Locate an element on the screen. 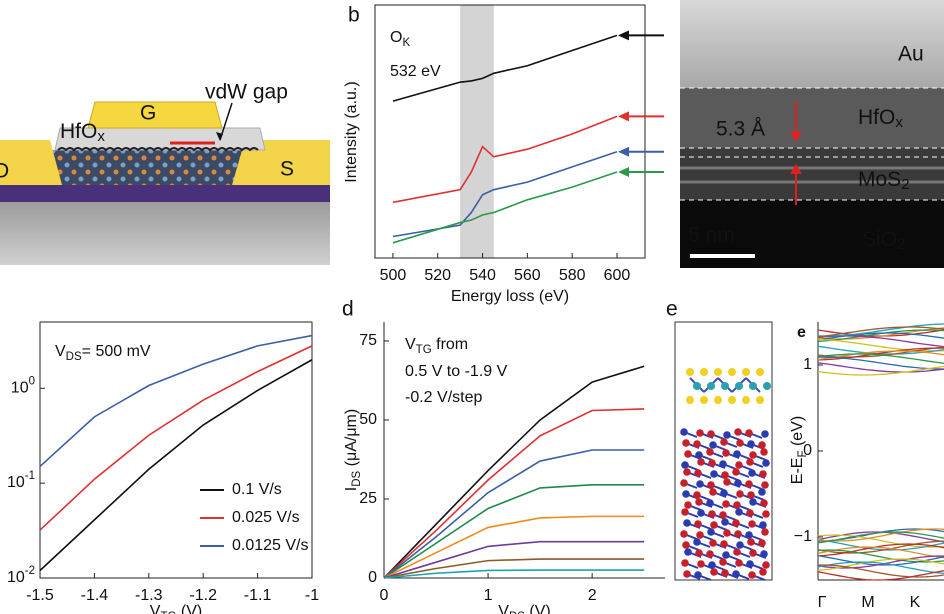 The height and width of the screenshot is (614, 944). x-tick-label: 2 is located at coordinates (592, 595).